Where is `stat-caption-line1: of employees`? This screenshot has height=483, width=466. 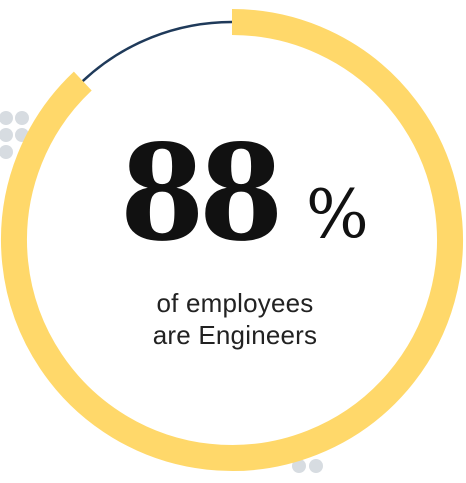
stat-caption-line1: of employees is located at coordinates (235, 303).